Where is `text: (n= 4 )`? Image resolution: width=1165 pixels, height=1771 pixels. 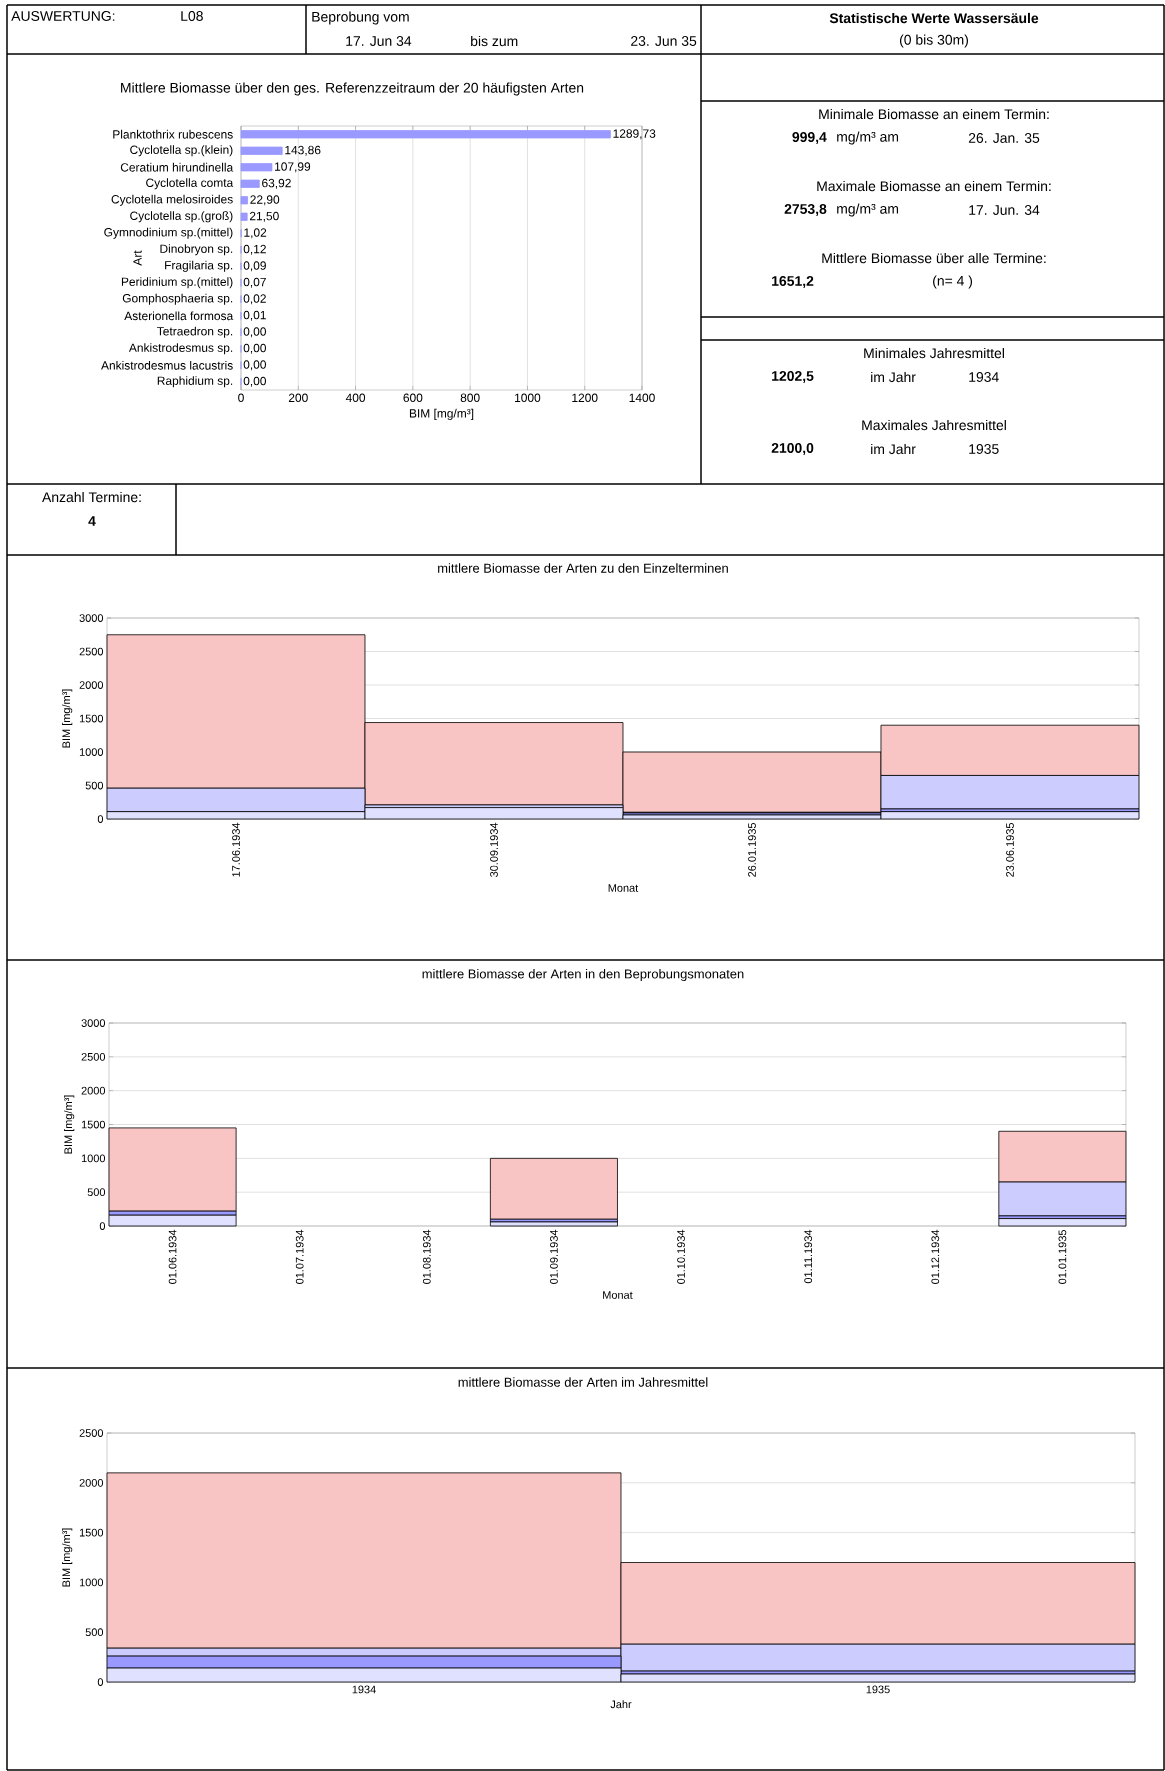 text: (n= 4 ) is located at coordinates (953, 282).